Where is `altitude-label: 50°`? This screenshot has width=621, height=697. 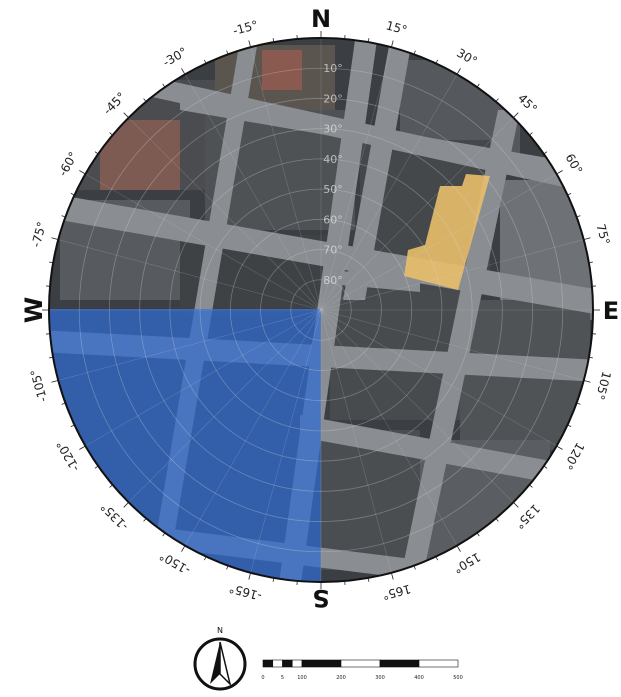 altitude-label: 50° is located at coordinates (333, 189).